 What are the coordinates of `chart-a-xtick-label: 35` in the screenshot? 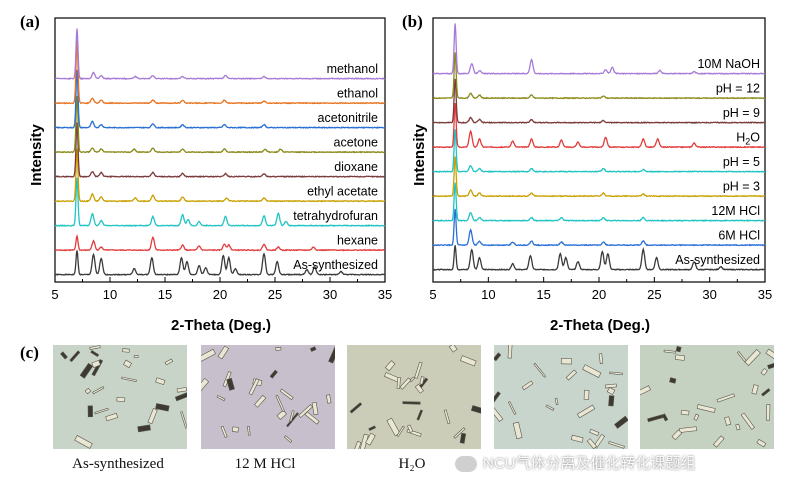 It's located at (385, 294).